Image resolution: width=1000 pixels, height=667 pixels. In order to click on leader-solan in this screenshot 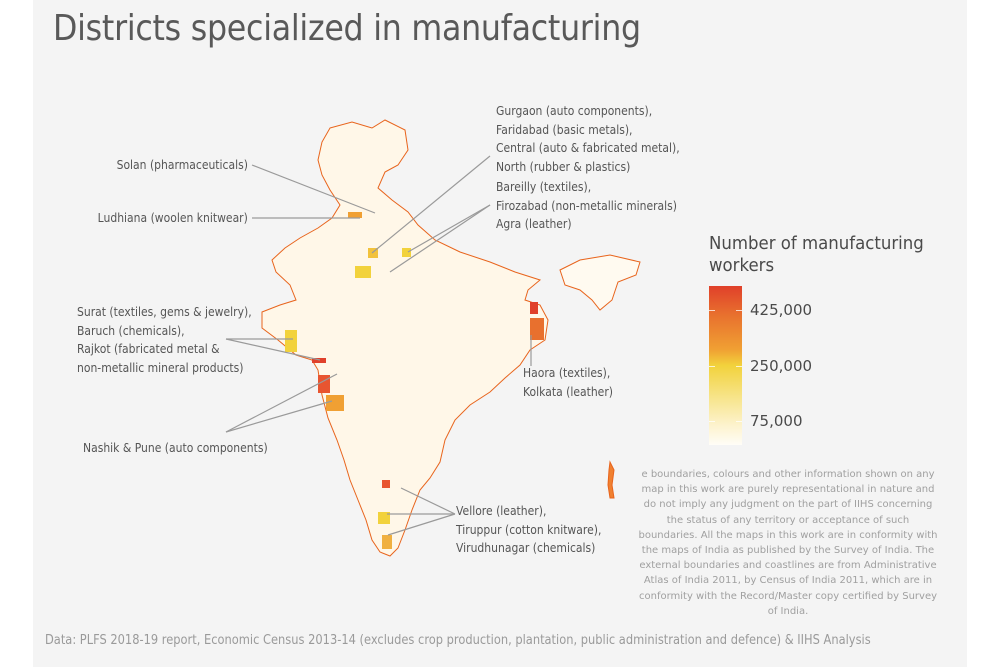, I will do `click(313, 189)`.